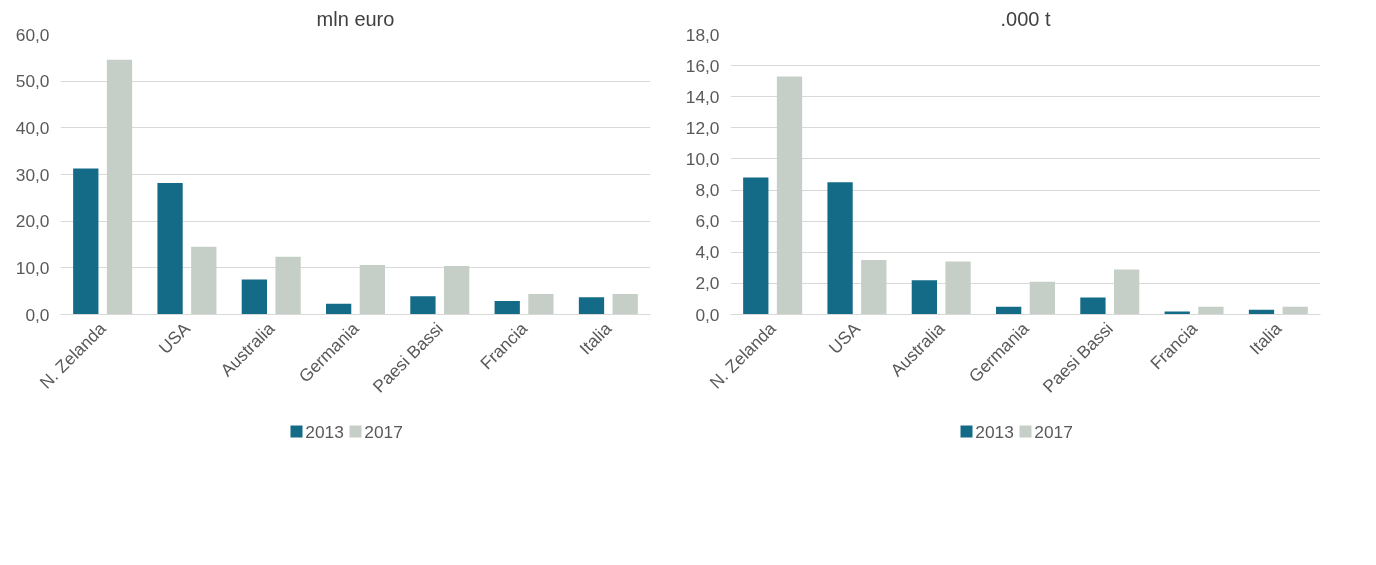 This screenshot has height=565, width=1376. Describe the element at coordinates (32, 174) in the screenshot. I see `y-tick-label: 30,0` at that location.